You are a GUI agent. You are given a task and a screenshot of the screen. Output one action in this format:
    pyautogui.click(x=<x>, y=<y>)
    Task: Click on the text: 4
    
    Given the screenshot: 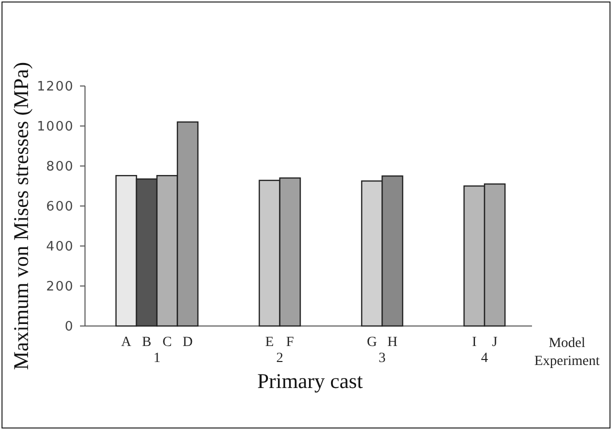 What is the action you would take?
    pyautogui.click(x=484, y=358)
    